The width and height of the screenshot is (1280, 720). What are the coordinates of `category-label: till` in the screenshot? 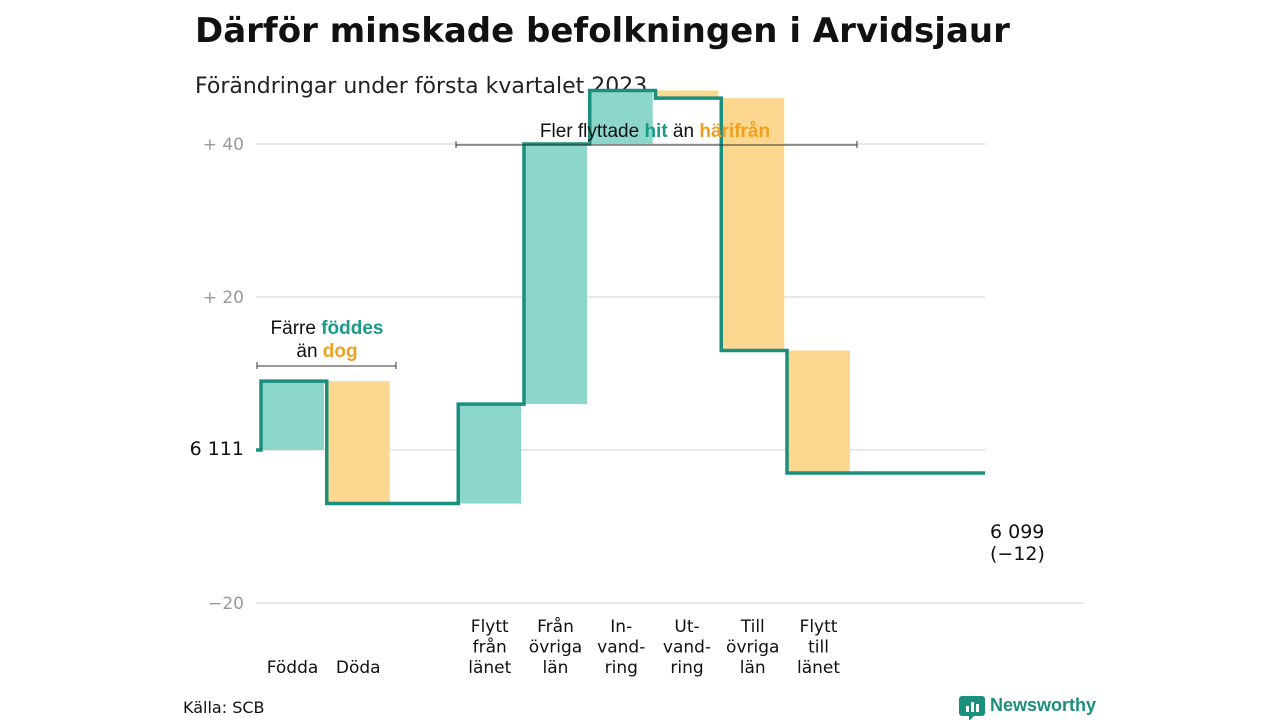 It's located at (818, 648).